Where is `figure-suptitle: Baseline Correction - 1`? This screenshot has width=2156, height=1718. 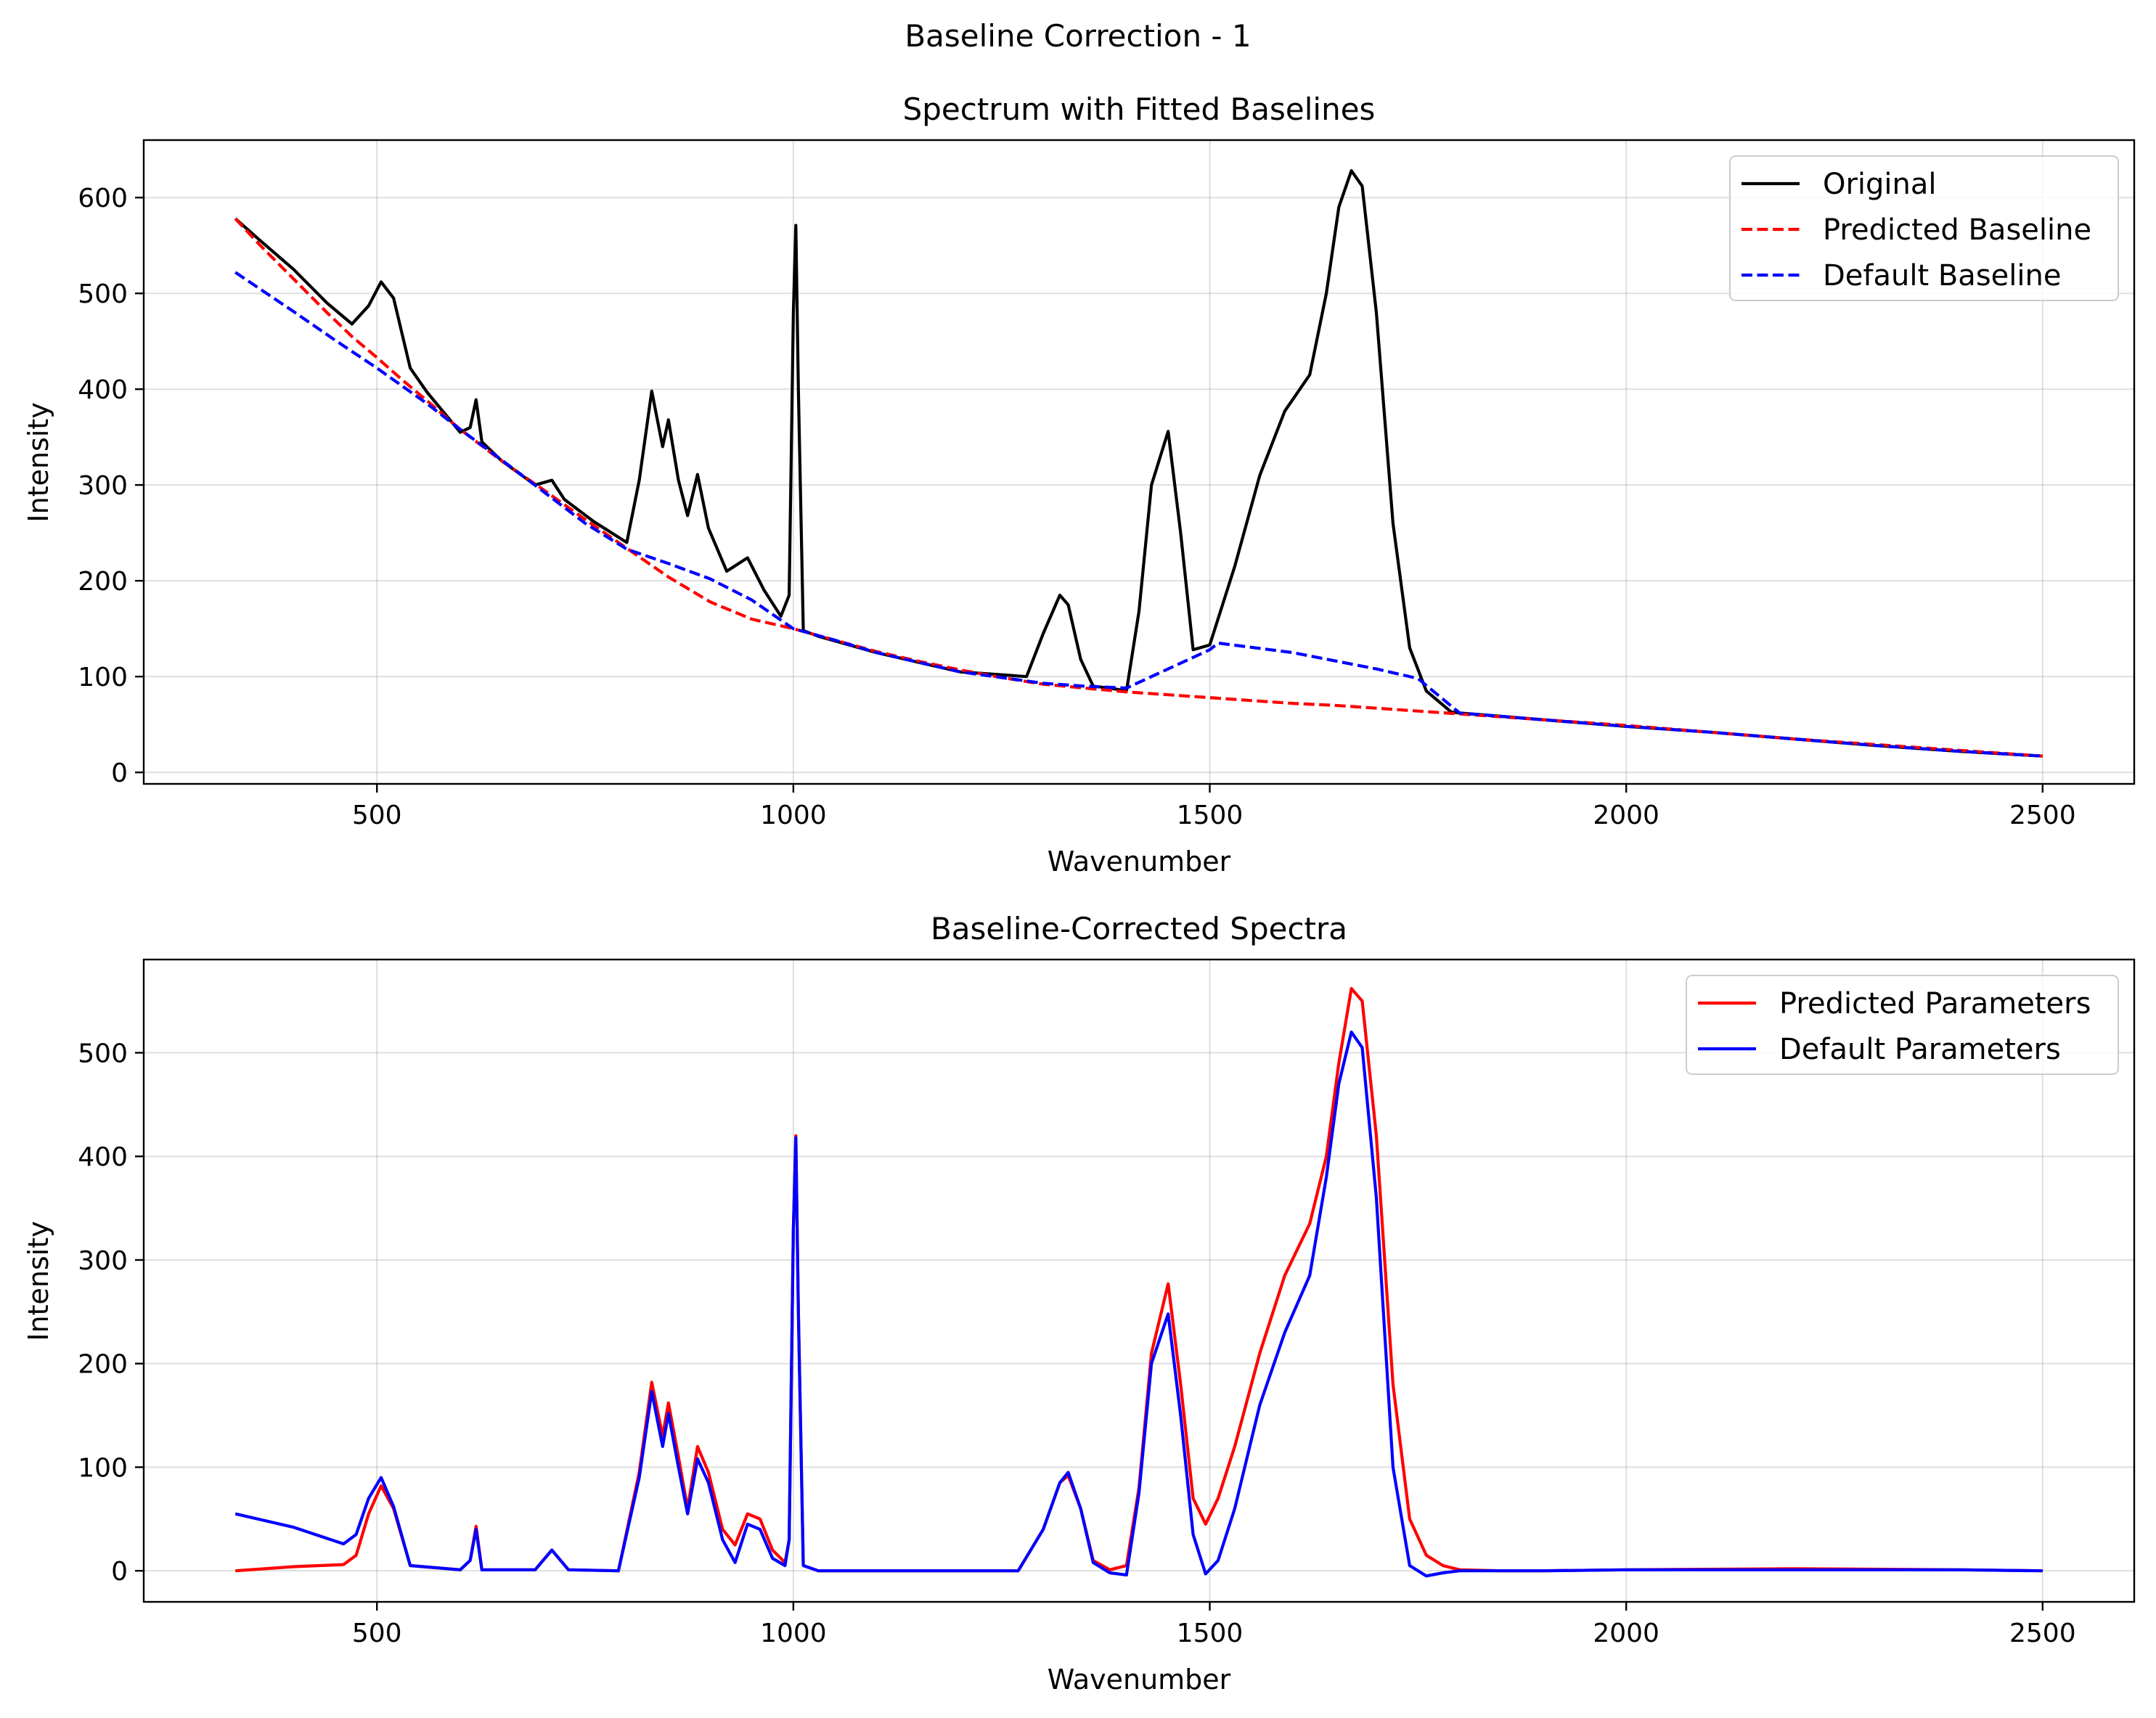
figure-suptitle: Baseline Correction - 1 is located at coordinates (1078, 36).